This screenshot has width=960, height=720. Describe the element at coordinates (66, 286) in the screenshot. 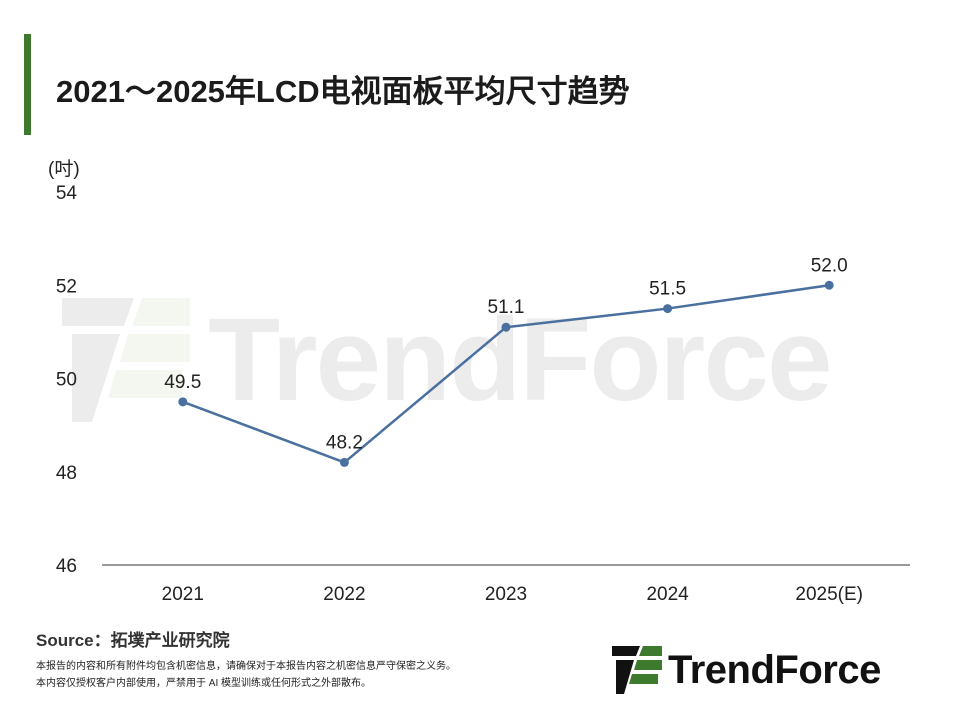

I see `y-tick-label: 52` at that location.